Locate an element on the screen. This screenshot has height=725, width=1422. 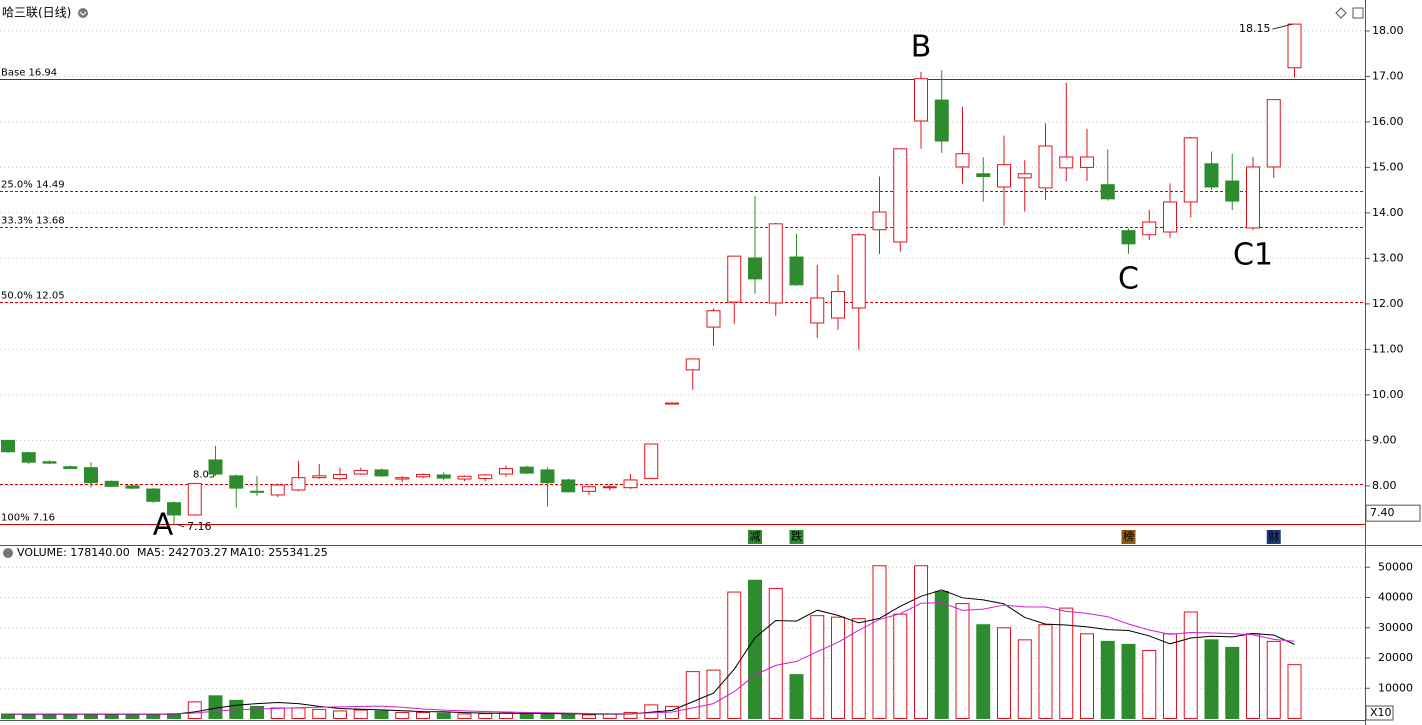
y-tick-label: 20000 is located at coordinates (1395, 657).